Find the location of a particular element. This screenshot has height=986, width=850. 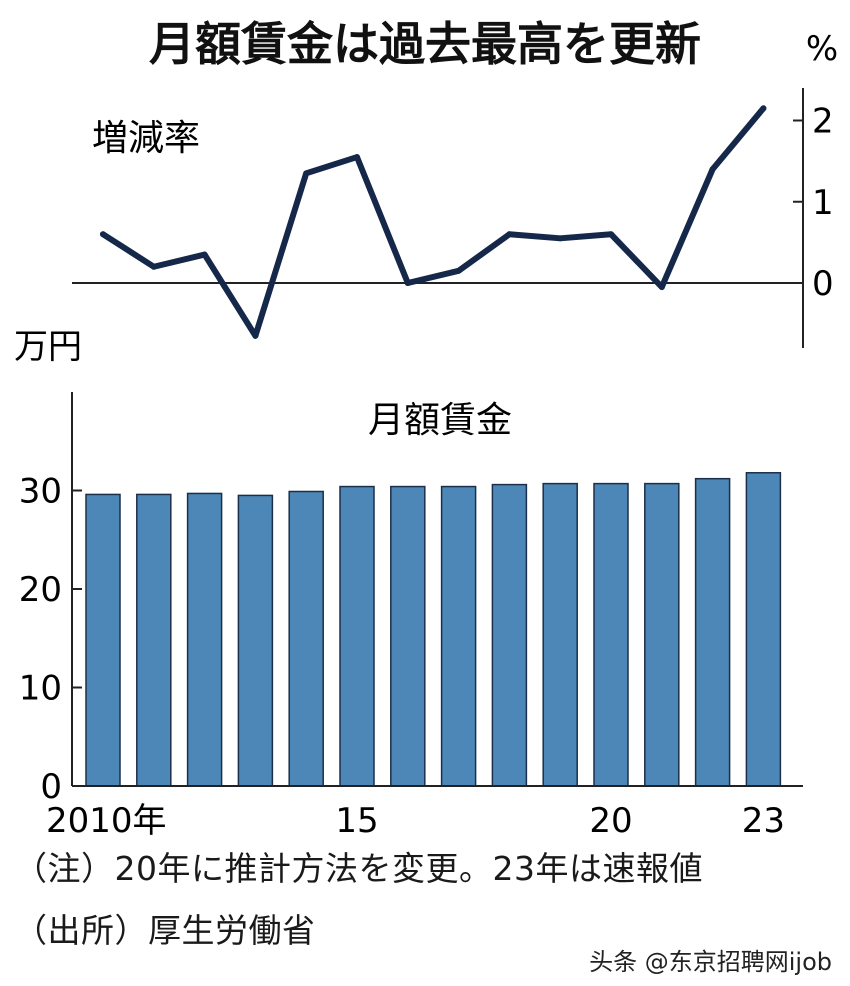

bar-chart-title: 月額賃金 is located at coordinates (440, 420).